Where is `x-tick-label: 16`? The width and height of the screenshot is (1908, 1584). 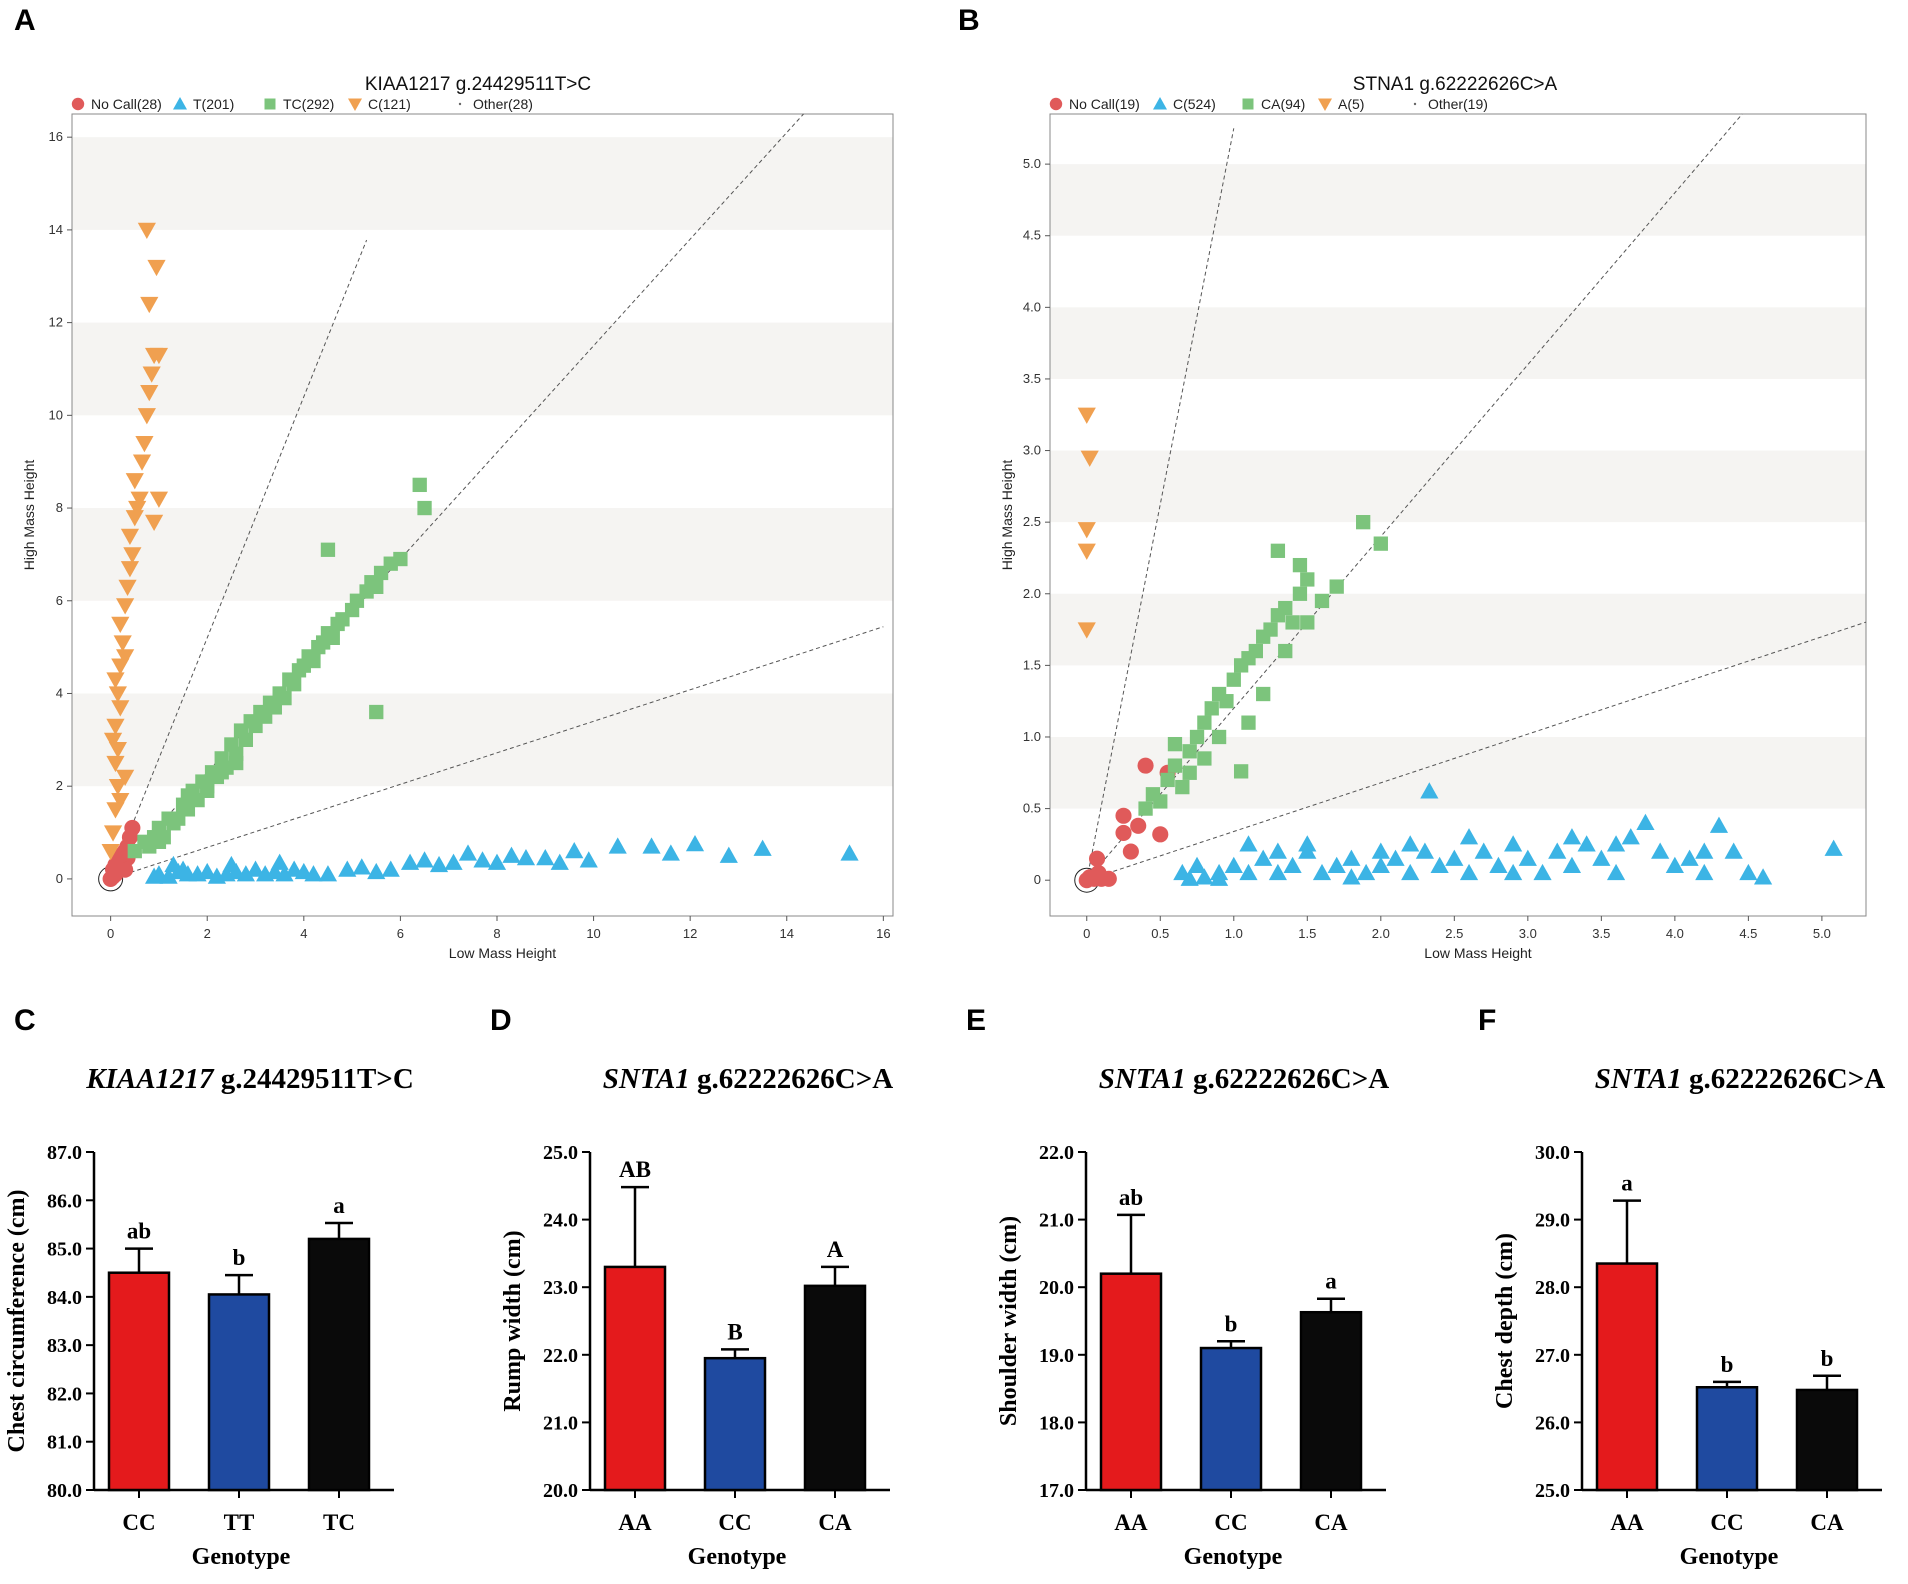
x-tick-label: 16 is located at coordinates (883, 933).